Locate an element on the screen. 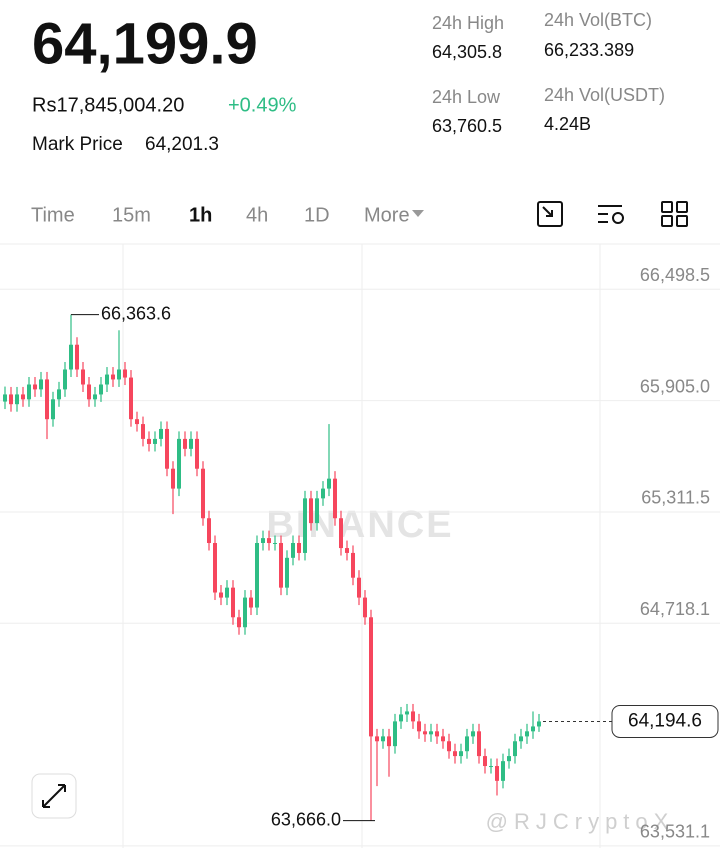 The width and height of the screenshot is (720, 853). mark-price-label: Mark Price is located at coordinates (77, 144).